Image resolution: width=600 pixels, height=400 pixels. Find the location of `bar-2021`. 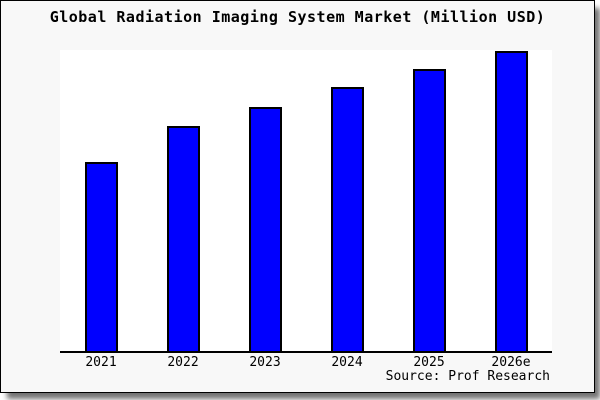

bar-2021 is located at coordinates (101, 257).